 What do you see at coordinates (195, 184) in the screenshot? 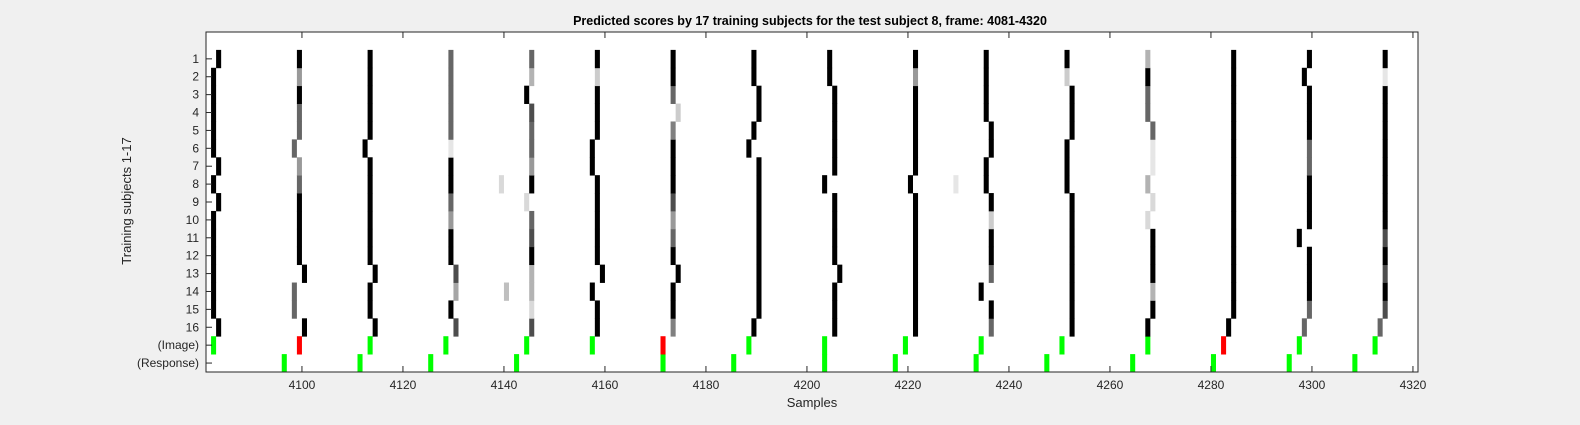
I see `y-tick-label: 8` at bounding box center [195, 184].